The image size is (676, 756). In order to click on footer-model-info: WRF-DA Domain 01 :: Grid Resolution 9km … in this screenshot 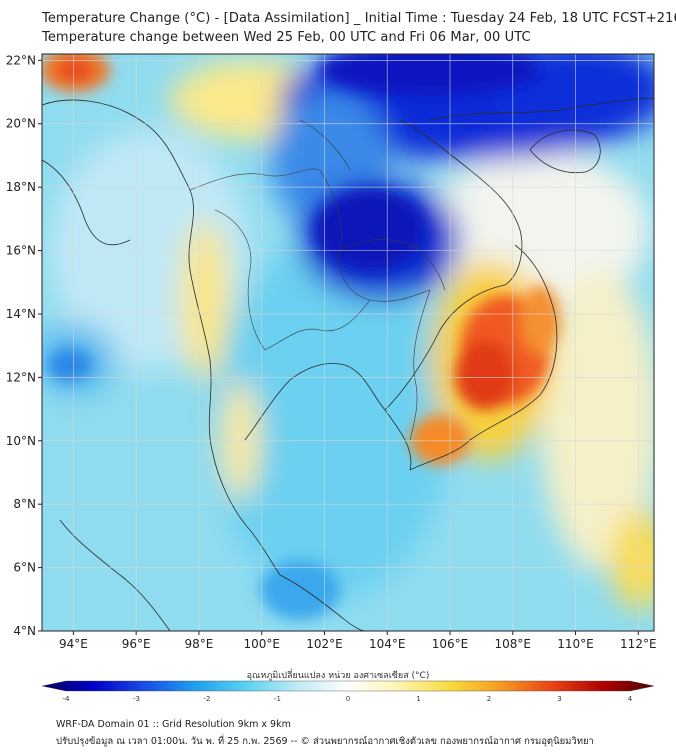, I will do `click(173, 724)`.